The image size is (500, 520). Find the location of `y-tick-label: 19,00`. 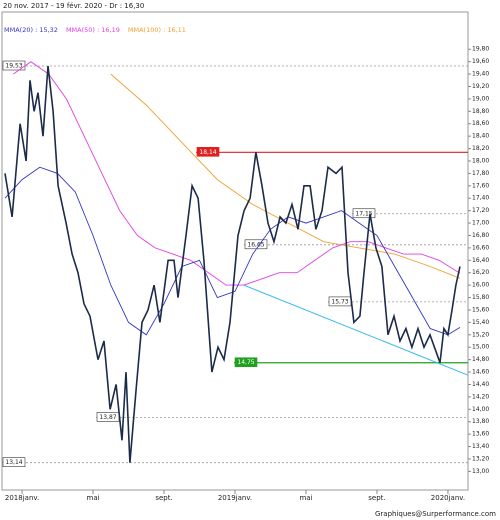

y-tick-label: 19,00 is located at coordinates (480, 98).